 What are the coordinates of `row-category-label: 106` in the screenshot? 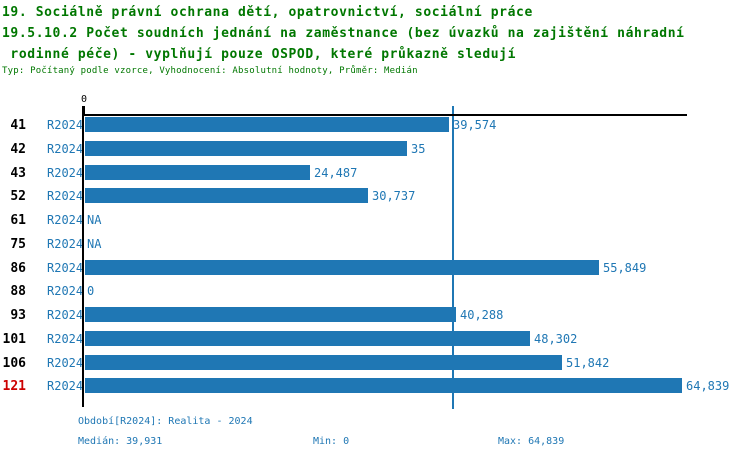 It's located at (14, 363).